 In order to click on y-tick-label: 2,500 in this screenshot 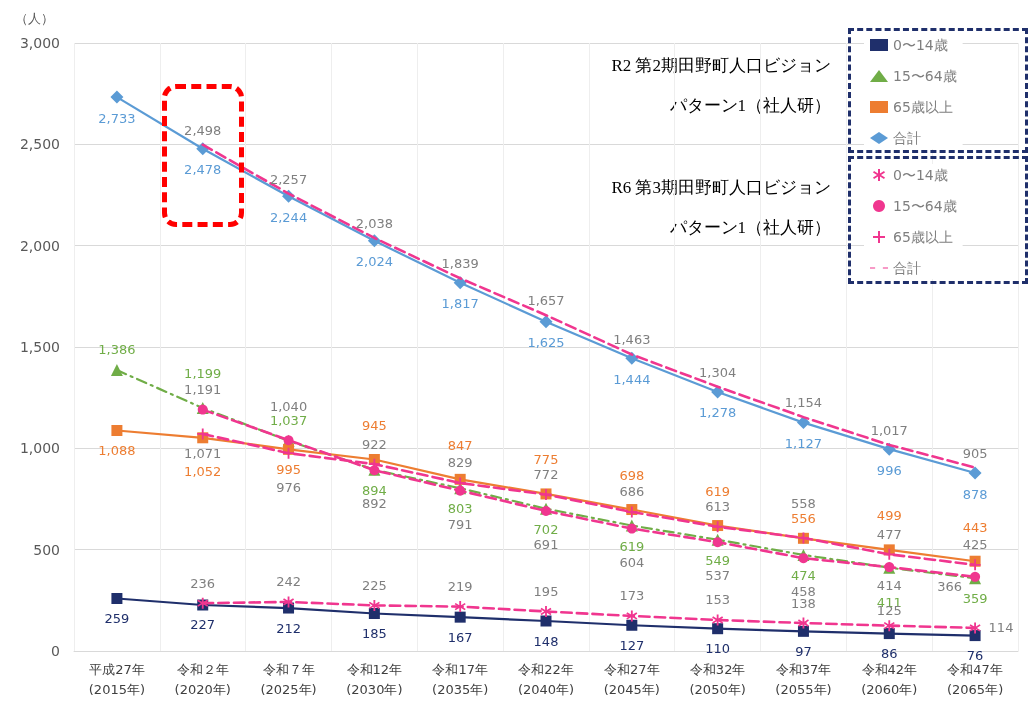, I will do `click(39, 144)`.